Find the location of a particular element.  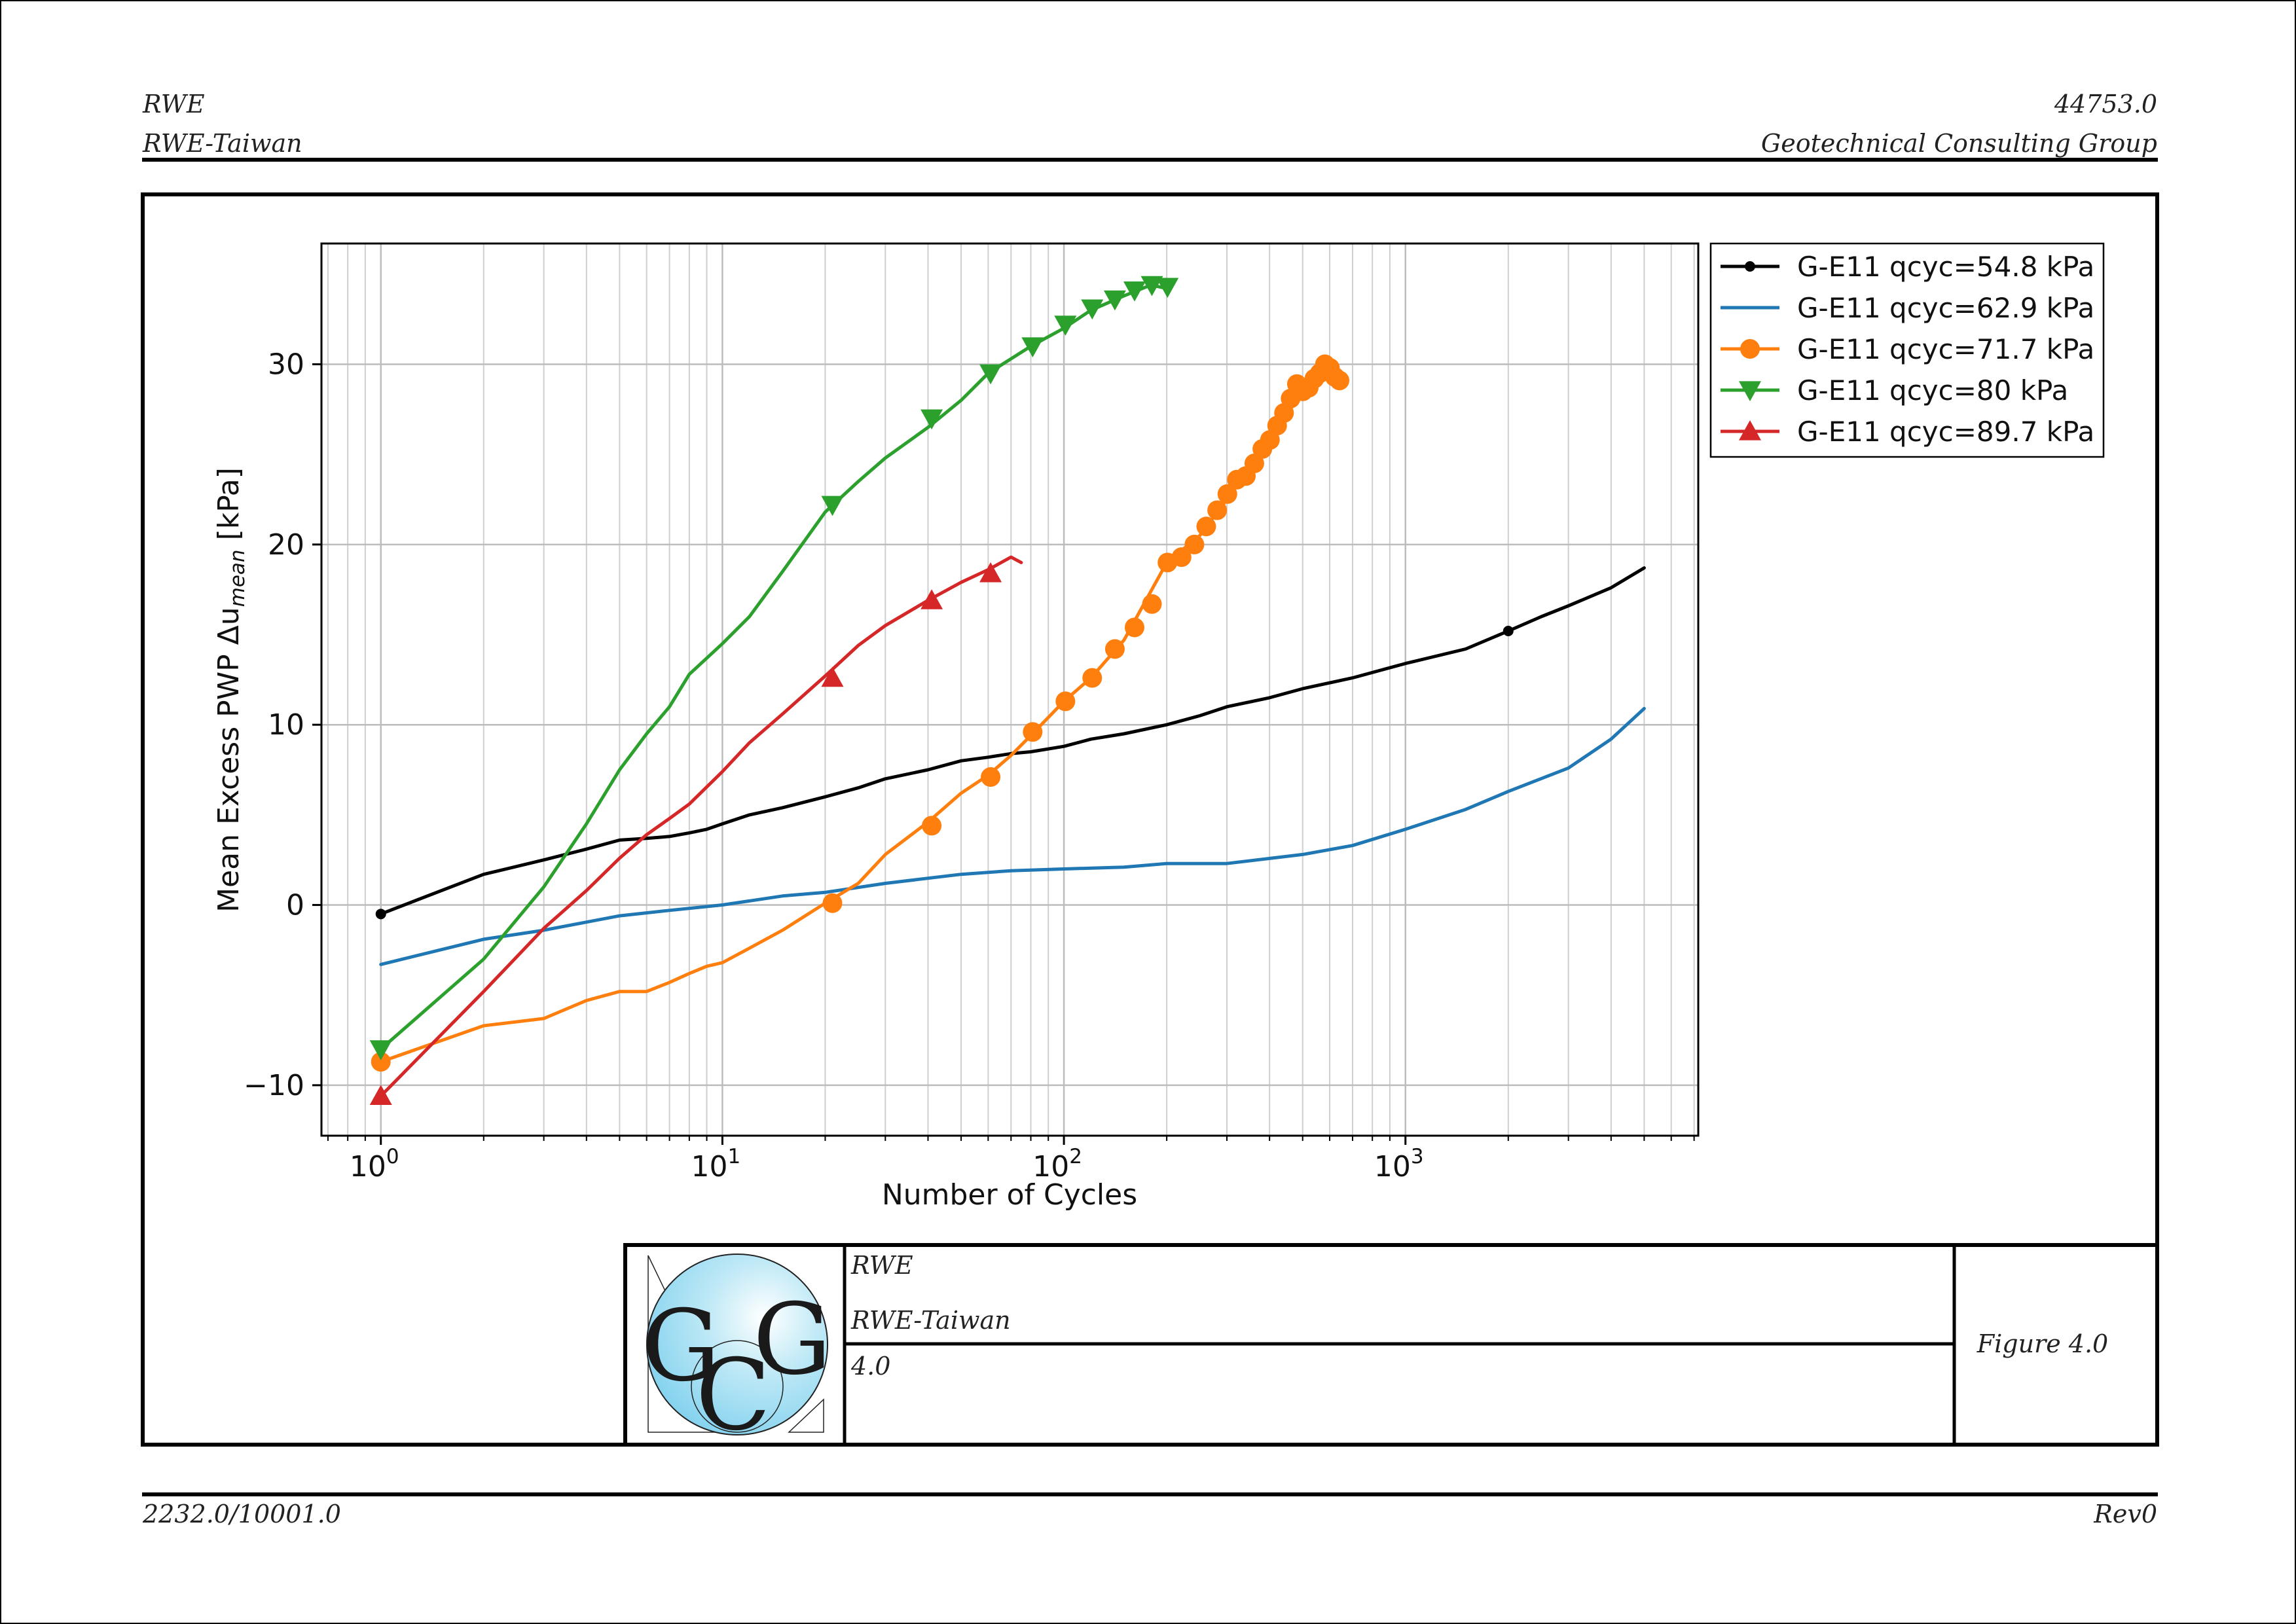

legend-label: G-E11 qcyc=54.8 kPa is located at coordinates (1945, 267).